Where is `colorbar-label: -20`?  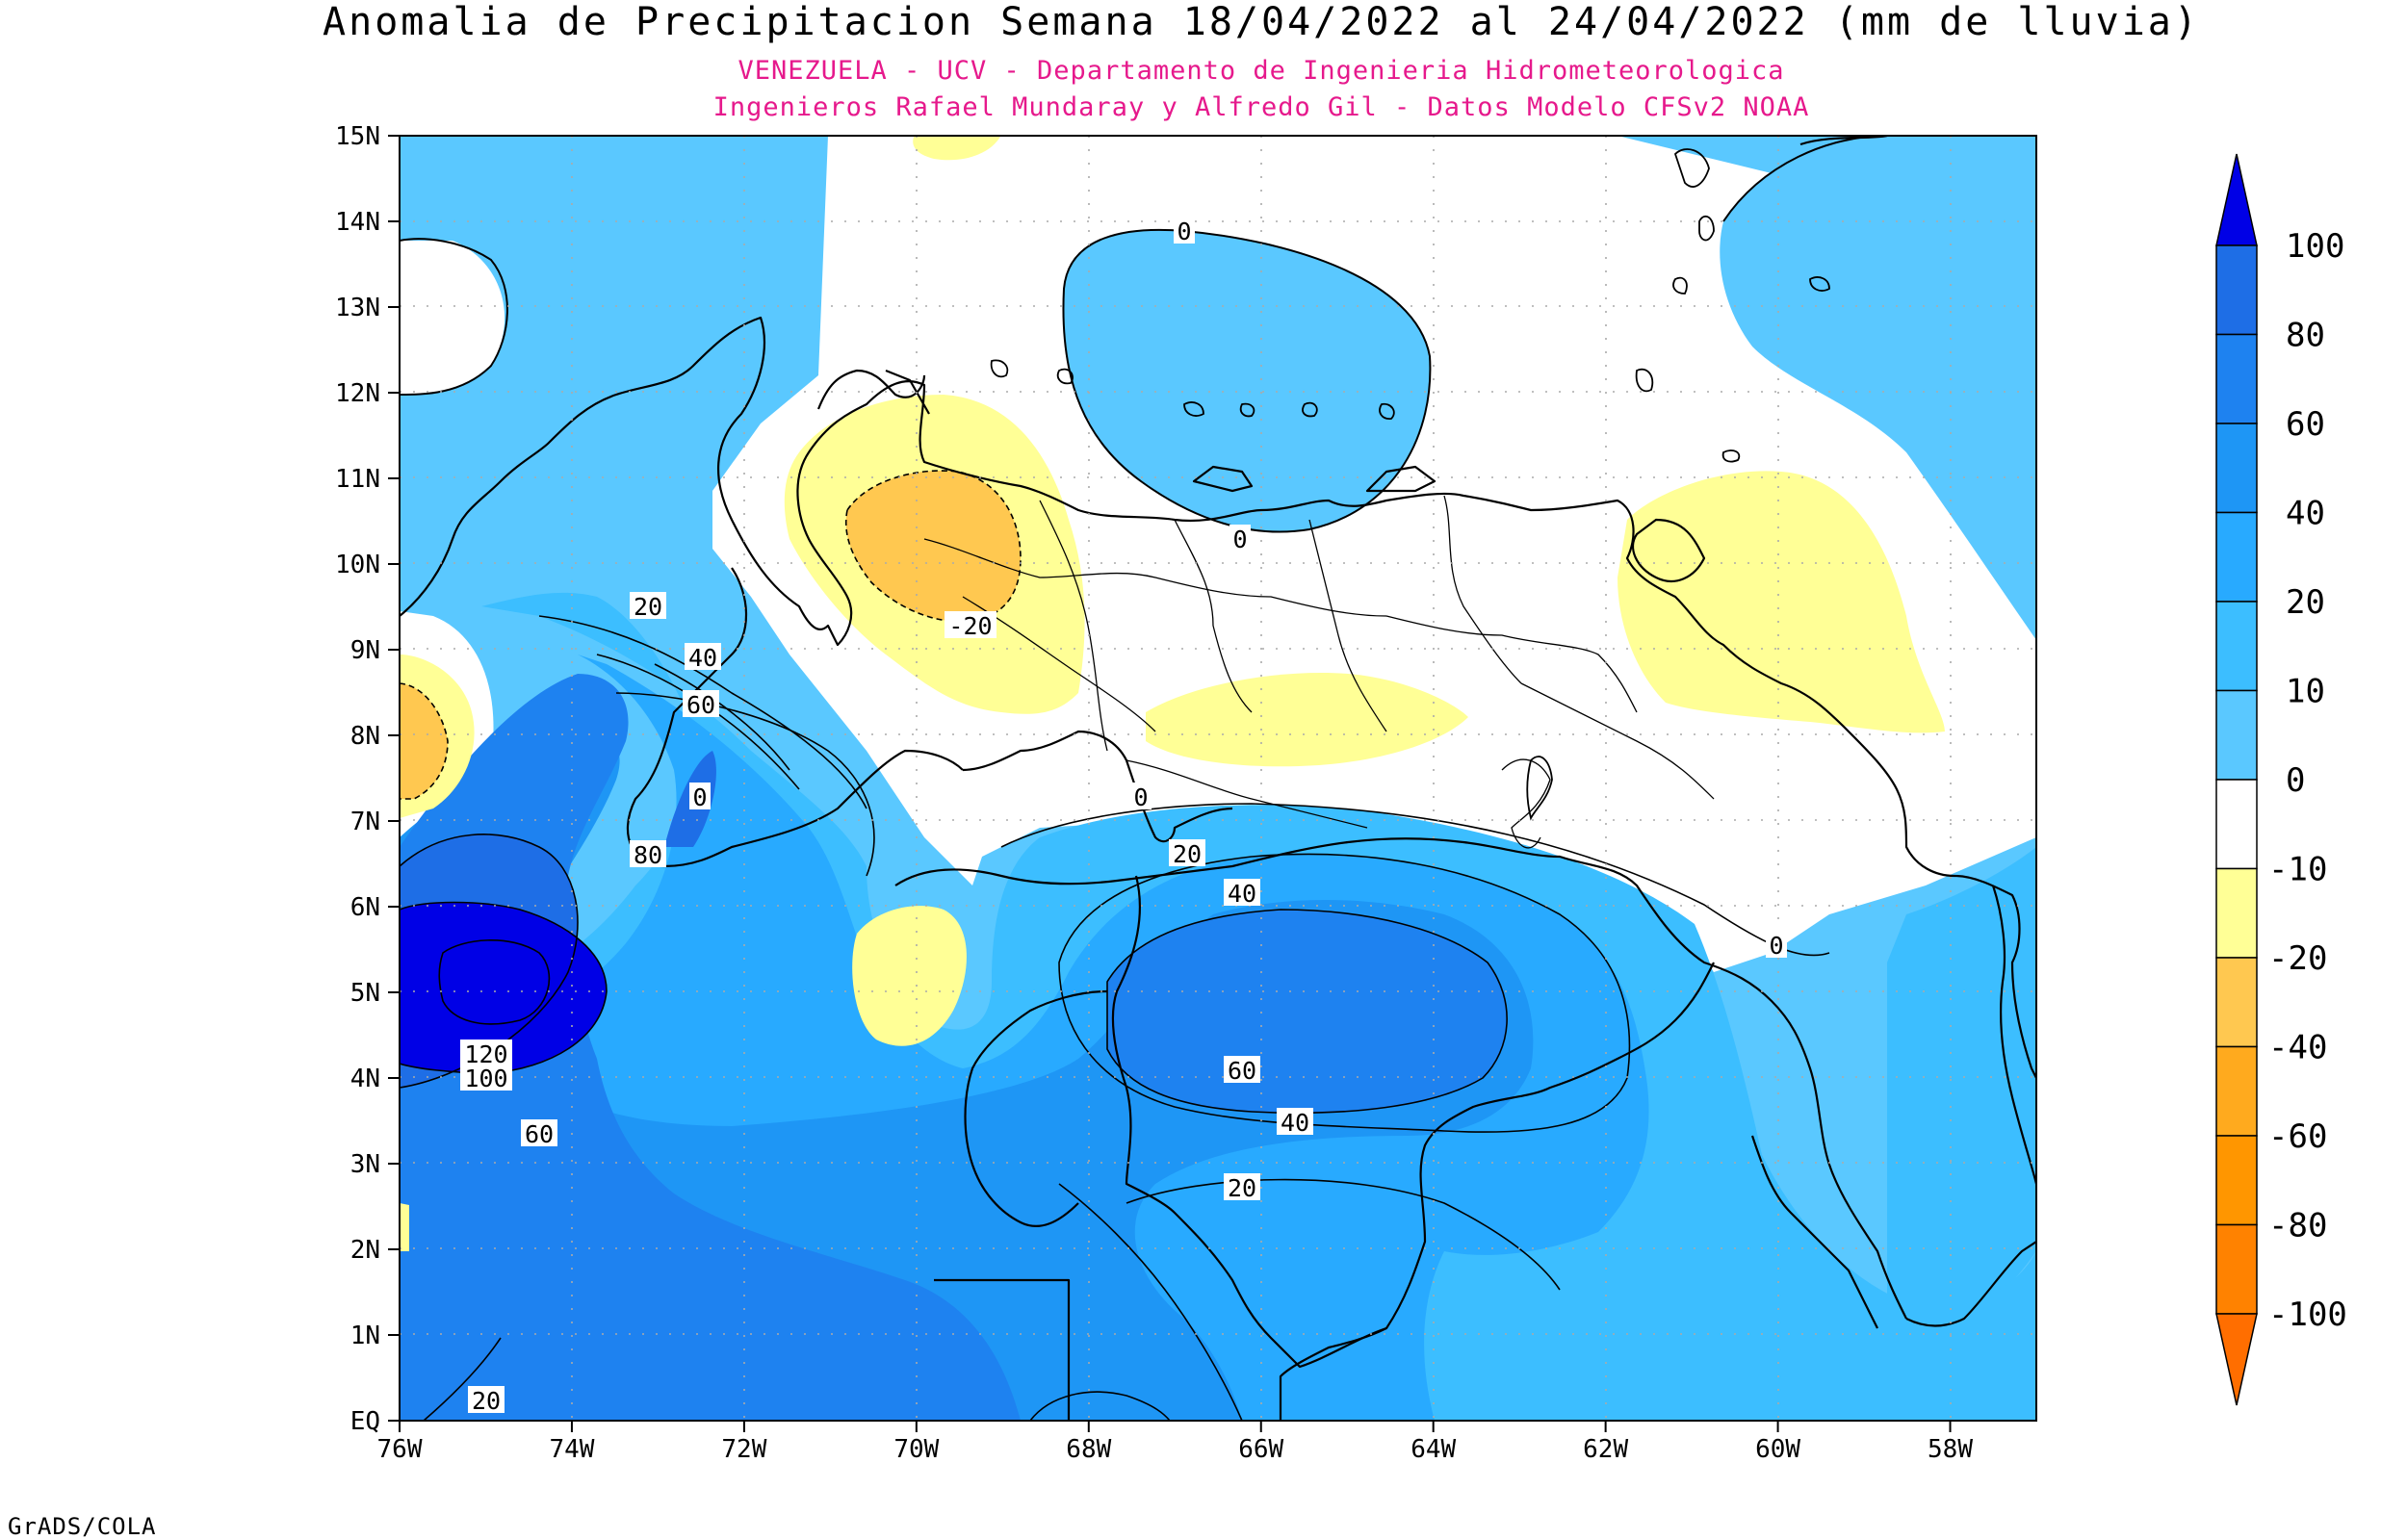
colorbar-label: -20 is located at coordinates (2297, 958).